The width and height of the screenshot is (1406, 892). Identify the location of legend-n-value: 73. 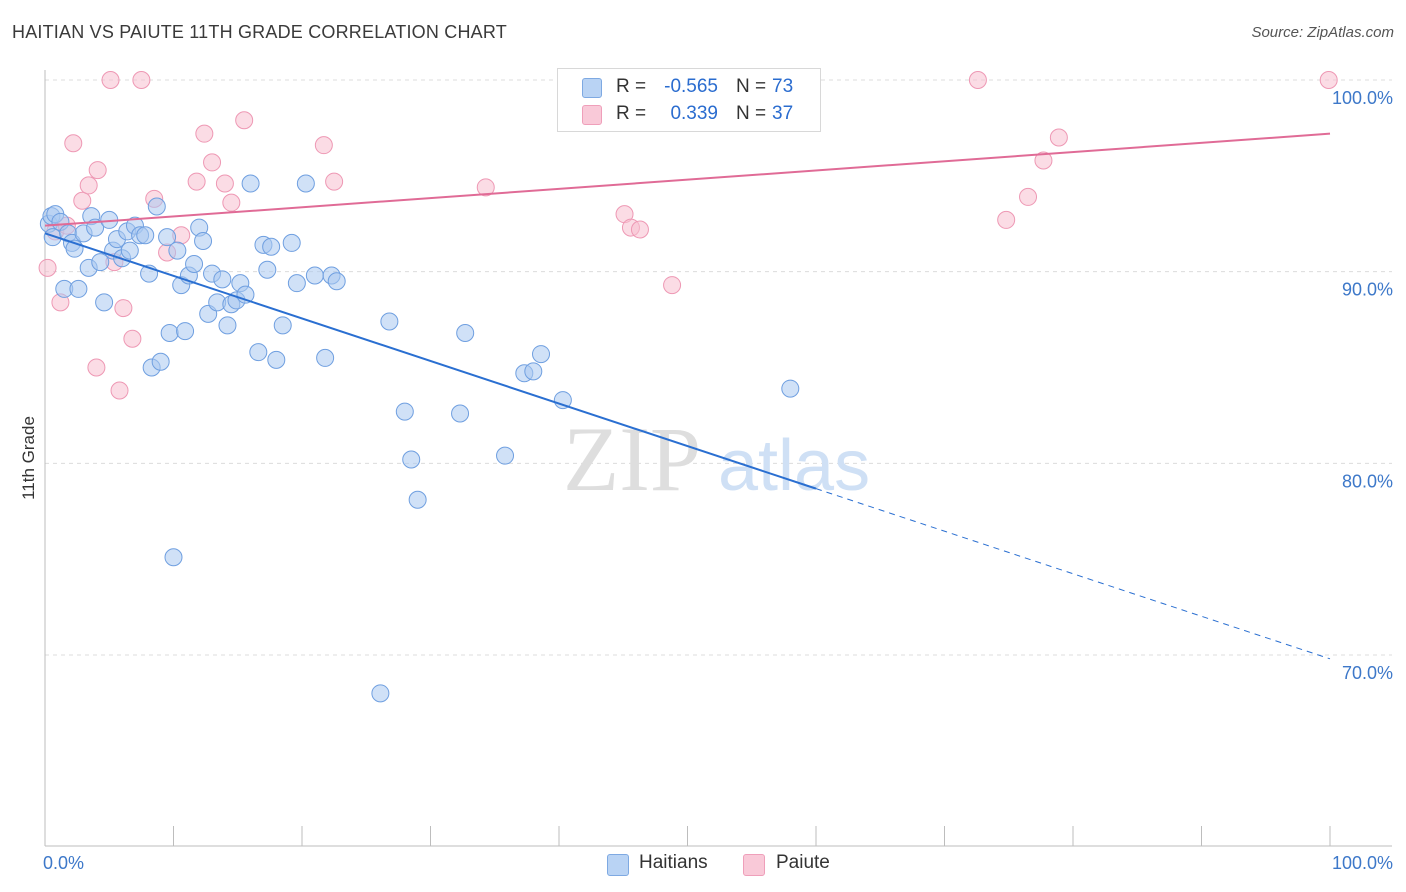
(783, 86).